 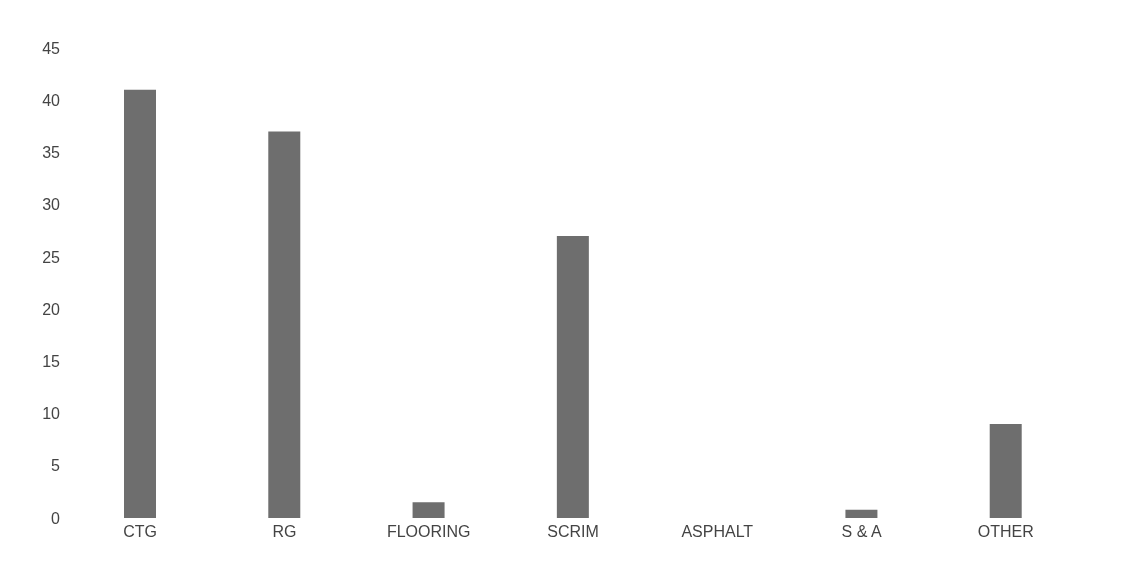 What do you see at coordinates (51, 257) in the screenshot?
I see `y-tick-label: 25` at bounding box center [51, 257].